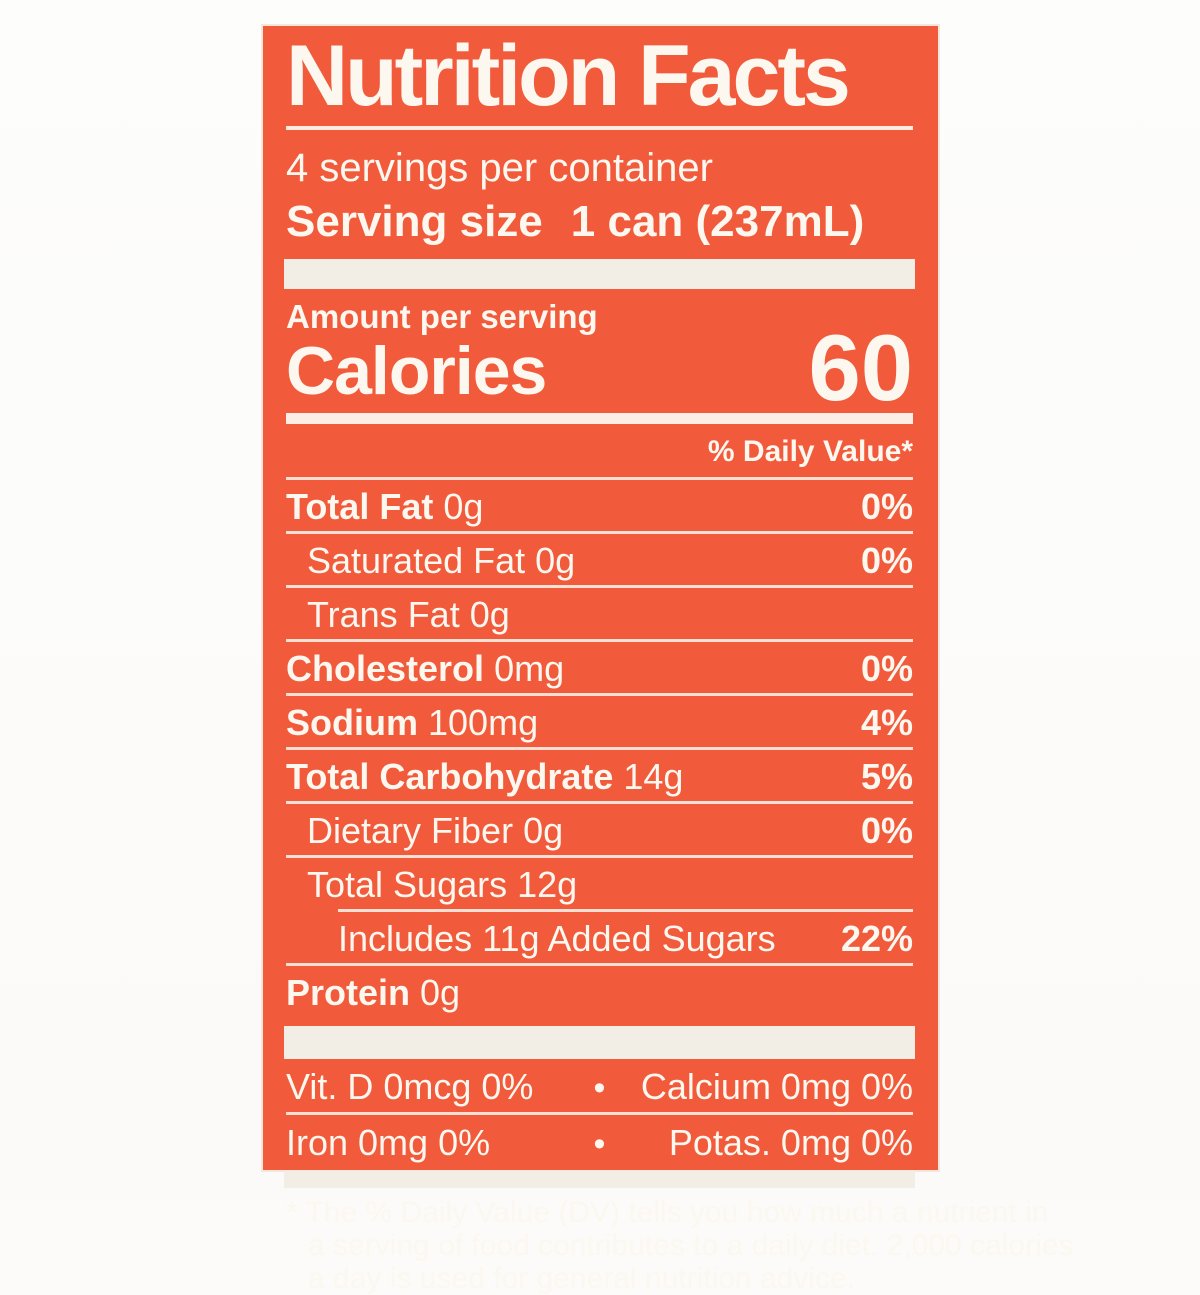  I want to click on micronutrient-row-1: Vit. D 0mcg 0% • Calcium 0mg 0%, so click(599, 1085).